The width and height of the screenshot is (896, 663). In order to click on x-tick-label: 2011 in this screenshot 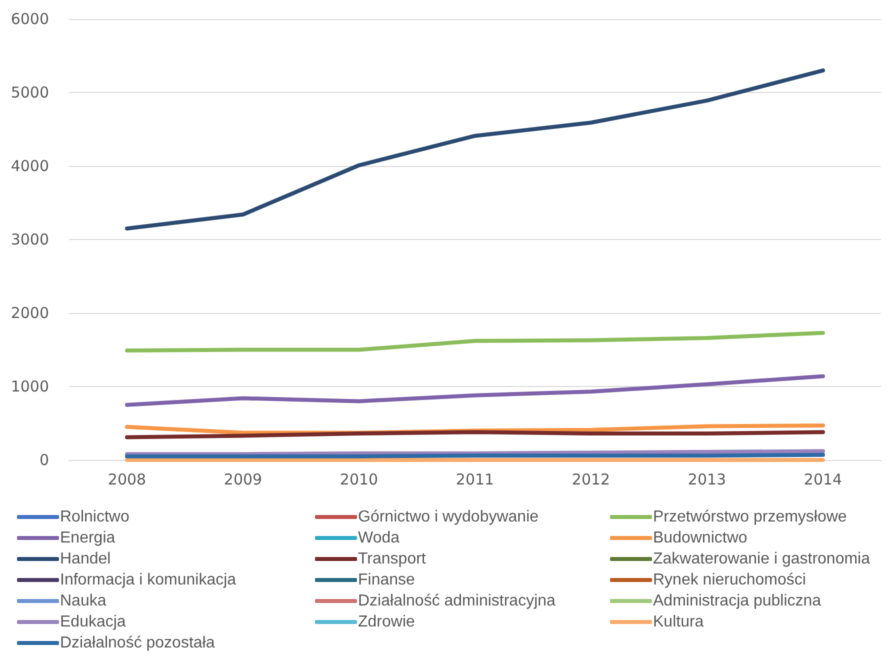, I will do `click(475, 479)`.